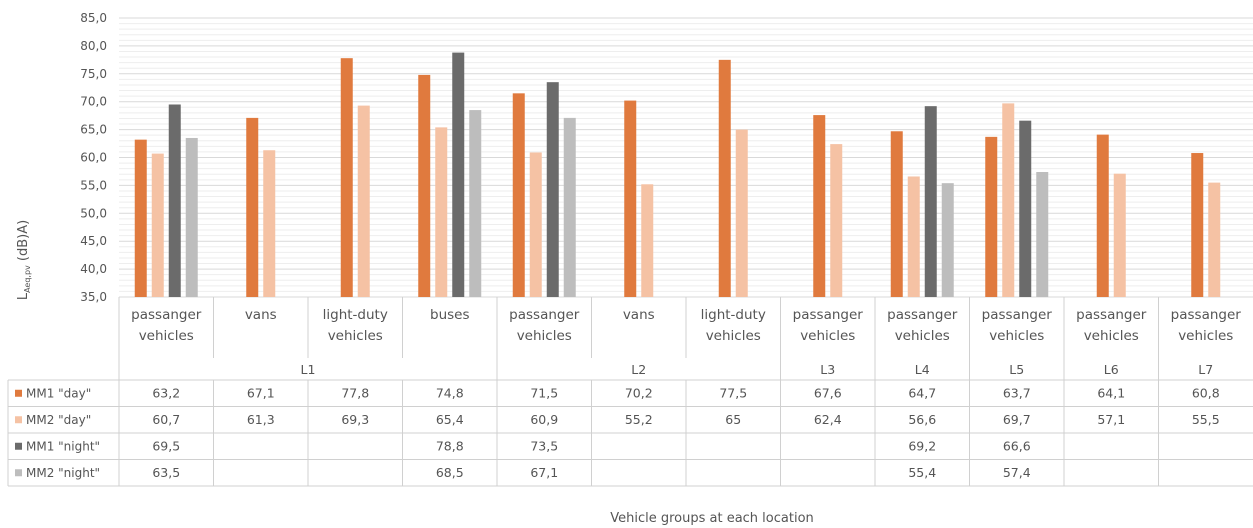 Image resolution: width=1253 pixels, height=528 pixels. I want to click on y-tick-label: 75,0, so click(93, 74).